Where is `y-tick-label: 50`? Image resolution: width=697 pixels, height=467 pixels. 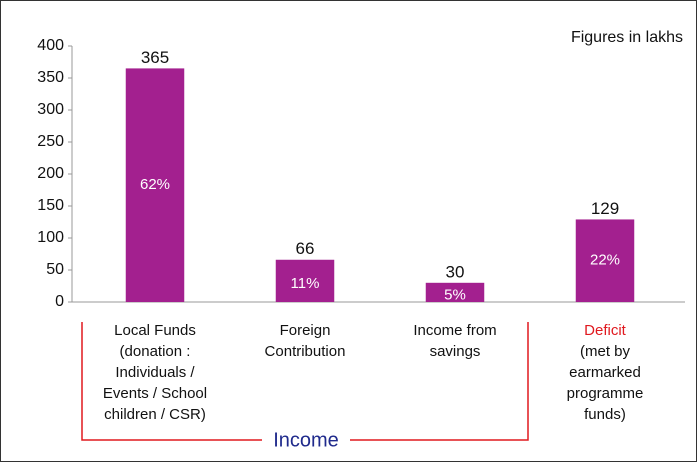
y-tick-label: 50 is located at coordinates (55, 269).